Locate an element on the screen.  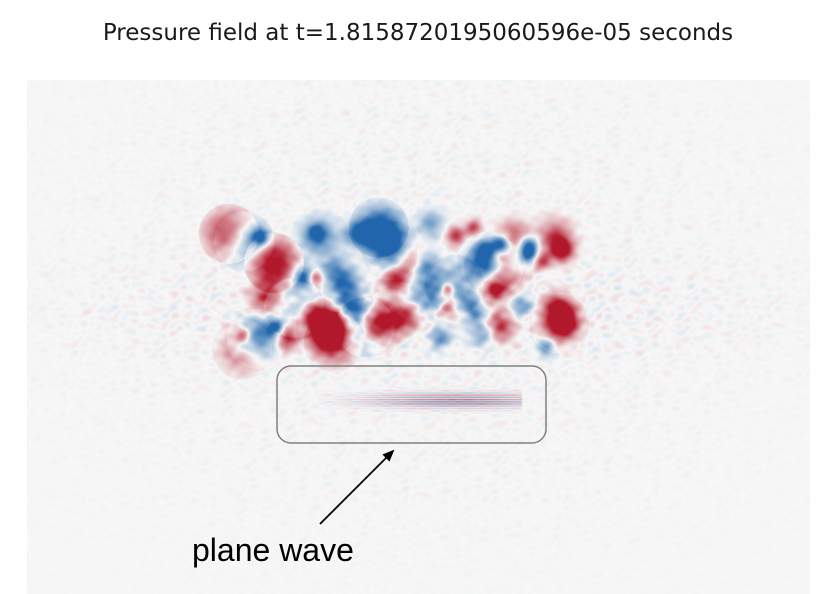
arrow-icon is located at coordinates (357, 487).